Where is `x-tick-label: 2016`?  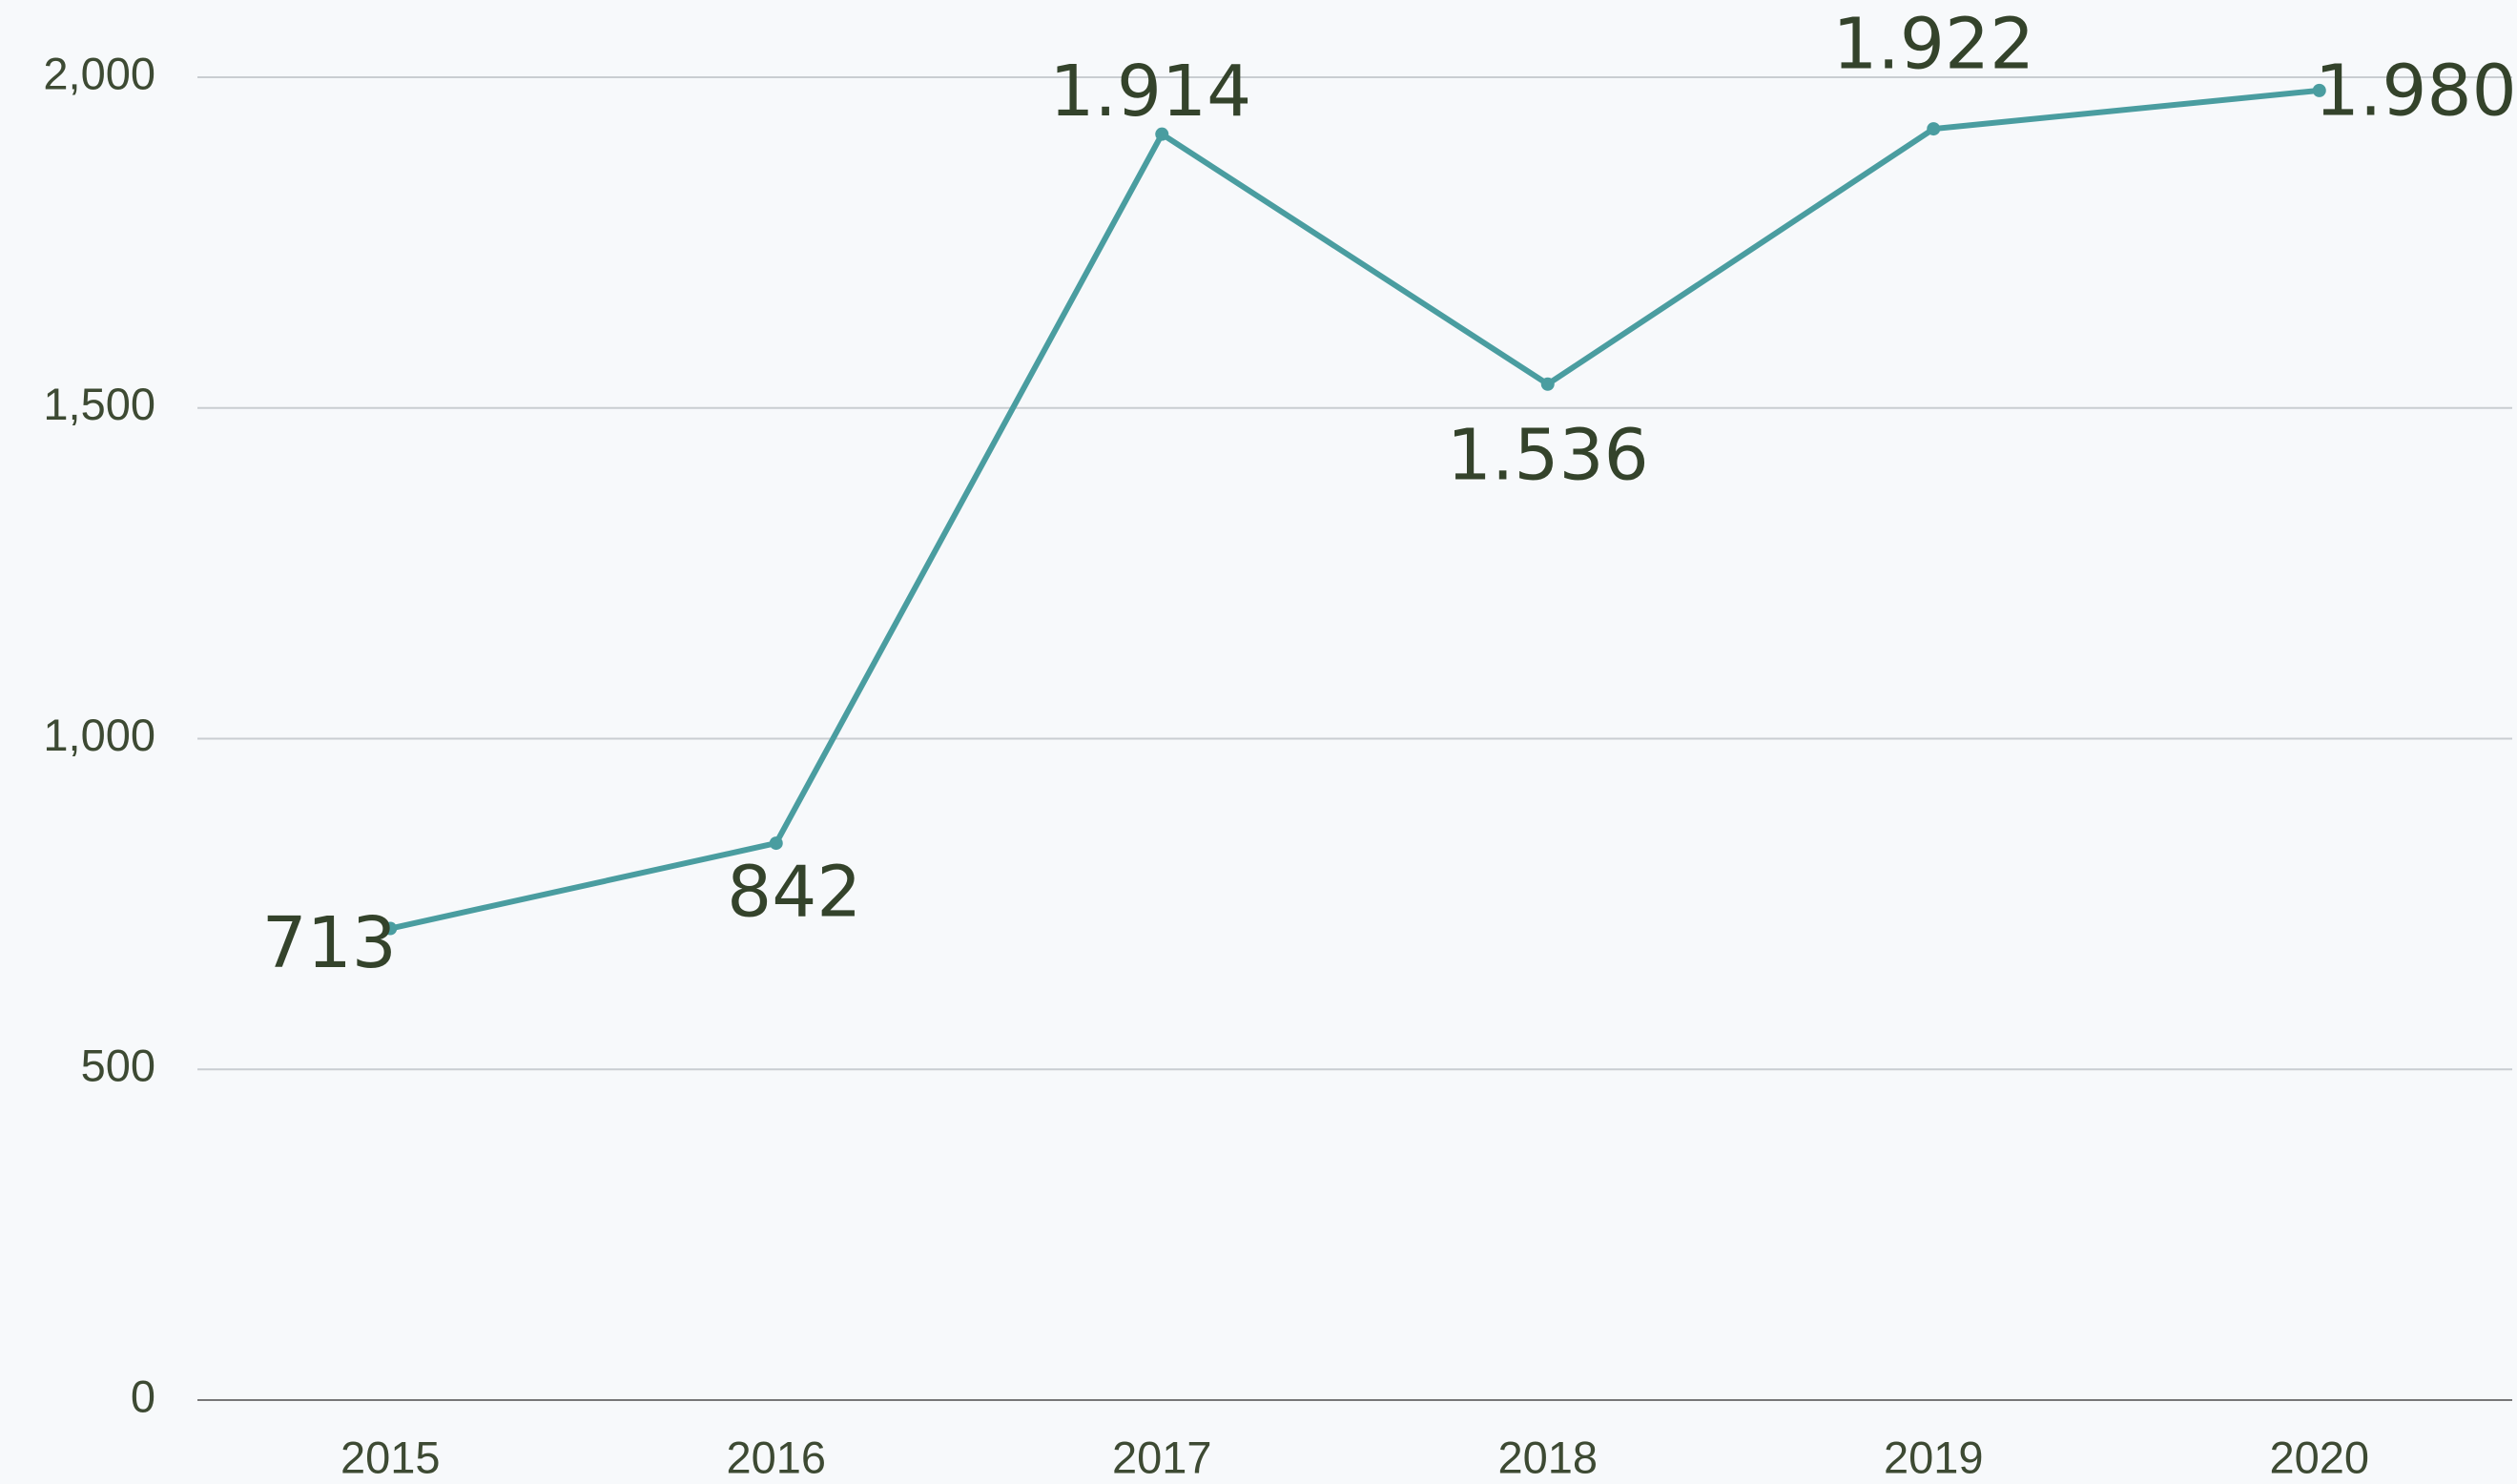
x-tick-label: 2016 is located at coordinates (776, 1457).